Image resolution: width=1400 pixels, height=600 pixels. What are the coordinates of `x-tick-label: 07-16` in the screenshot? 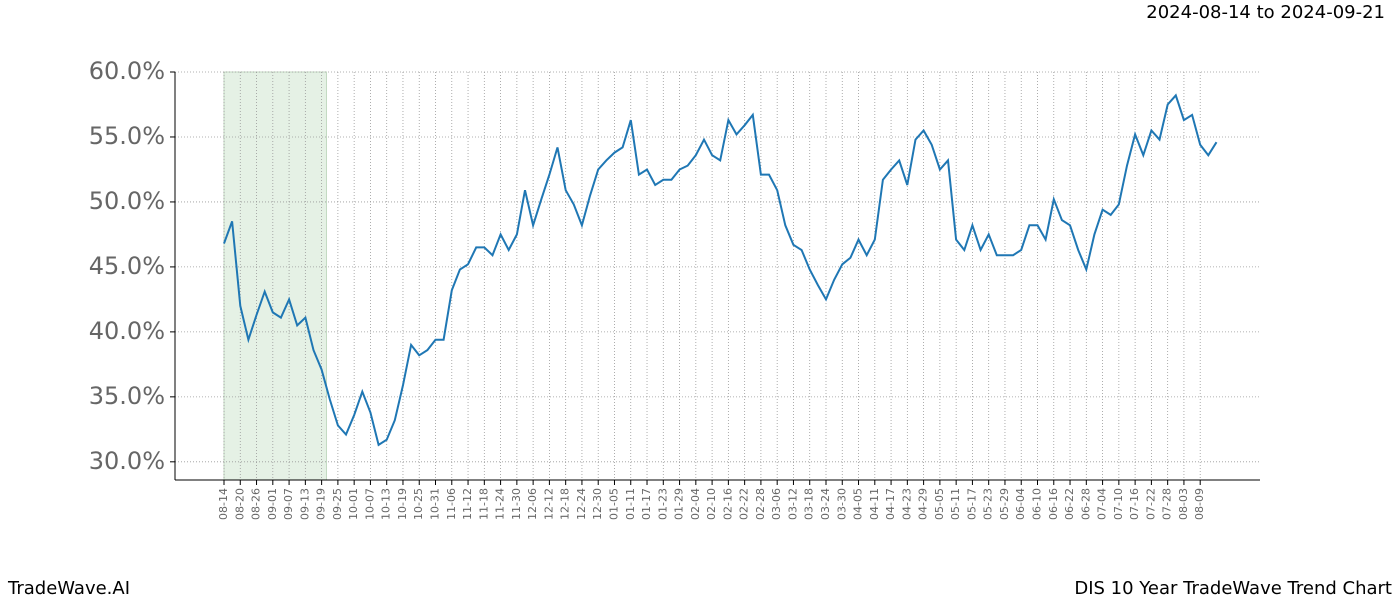 It's located at (1134, 504).